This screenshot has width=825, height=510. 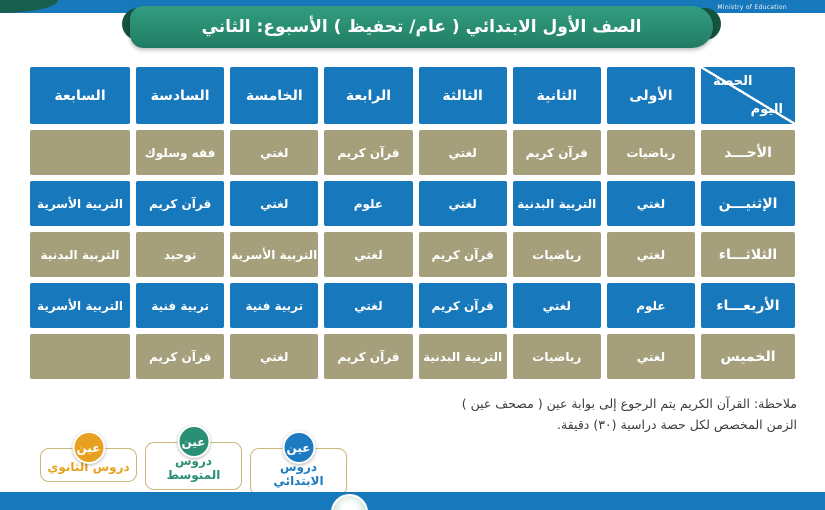 I want to click on footer-strip, so click(x=412, y=501).